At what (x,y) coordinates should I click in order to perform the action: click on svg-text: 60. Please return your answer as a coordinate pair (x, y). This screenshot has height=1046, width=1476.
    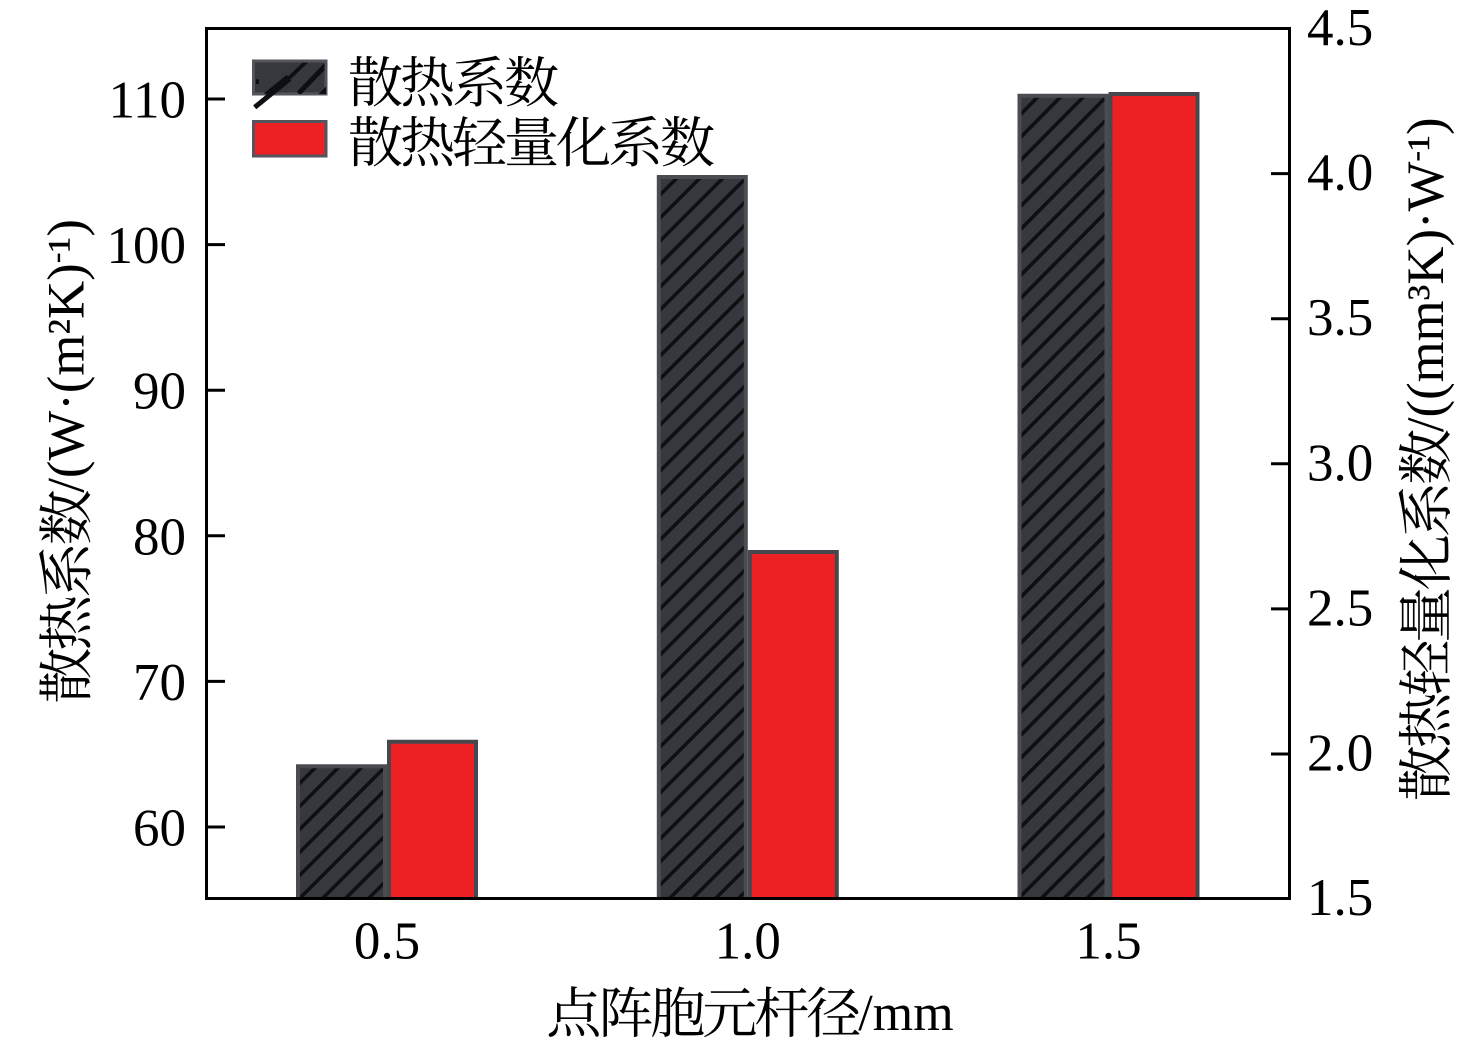
    Looking at the image, I should click on (159, 829).